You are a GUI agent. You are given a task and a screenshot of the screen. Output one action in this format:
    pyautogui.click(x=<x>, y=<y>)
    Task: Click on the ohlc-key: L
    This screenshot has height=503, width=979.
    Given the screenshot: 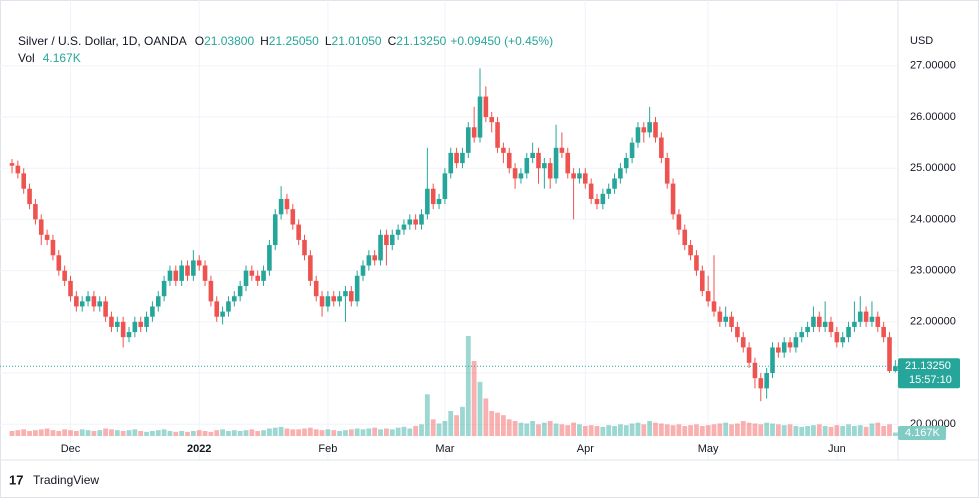 What is the action you would take?
    pyautogui.click(x=328, y=41)
    